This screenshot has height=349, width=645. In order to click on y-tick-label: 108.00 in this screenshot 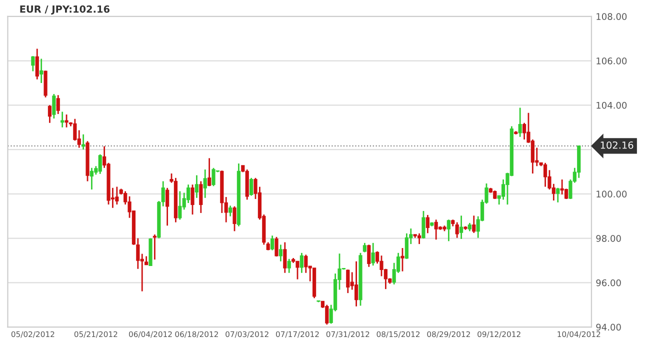, I will do `click(611, 16)`.